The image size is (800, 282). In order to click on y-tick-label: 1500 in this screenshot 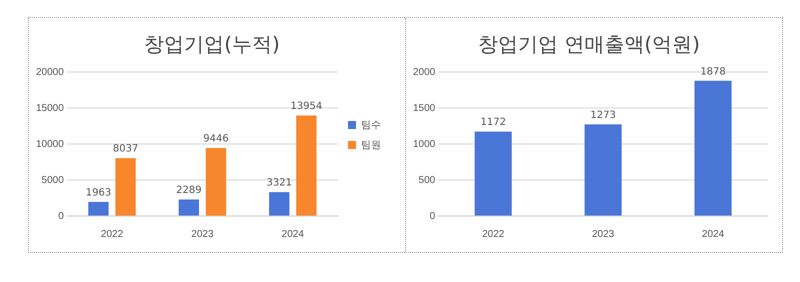, I will do `click(424, 108)`.